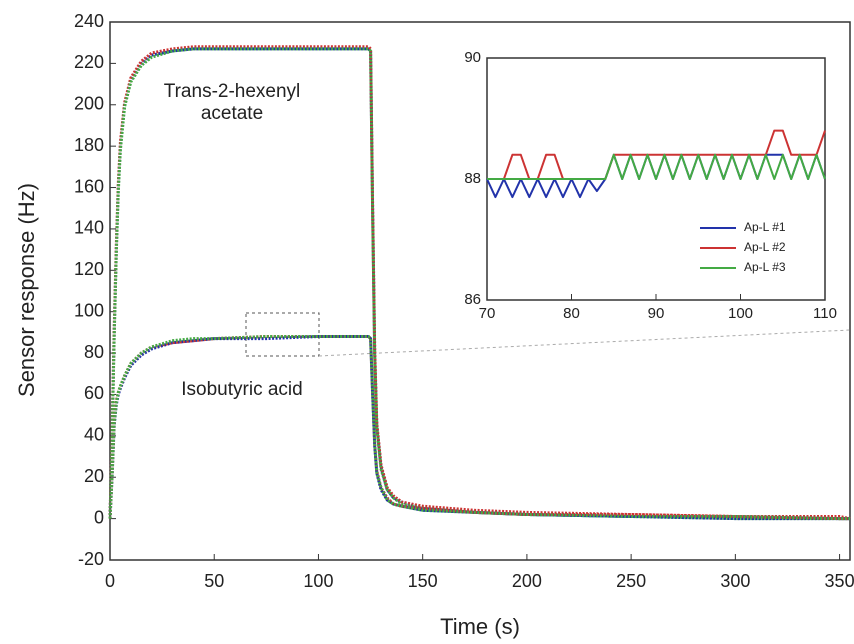 The width and height of the screenshot is (854, 644). What do you see at coordinates (584, 343) in the screenshot?
I see `zoom-connector` at bounding box center [584, 343].